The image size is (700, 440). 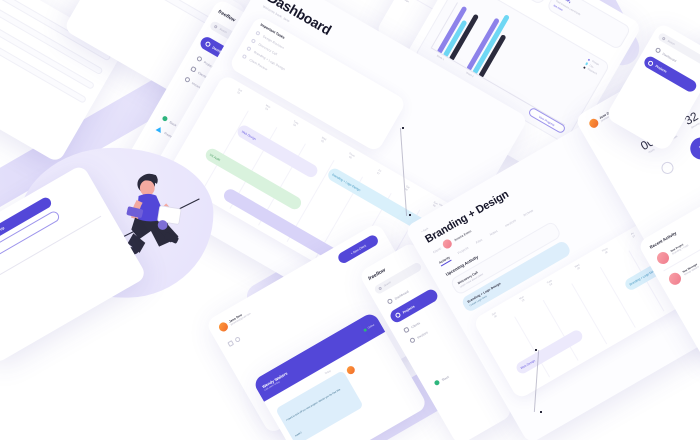 I want to click on online-label: Online, so click(x=371, y=326).